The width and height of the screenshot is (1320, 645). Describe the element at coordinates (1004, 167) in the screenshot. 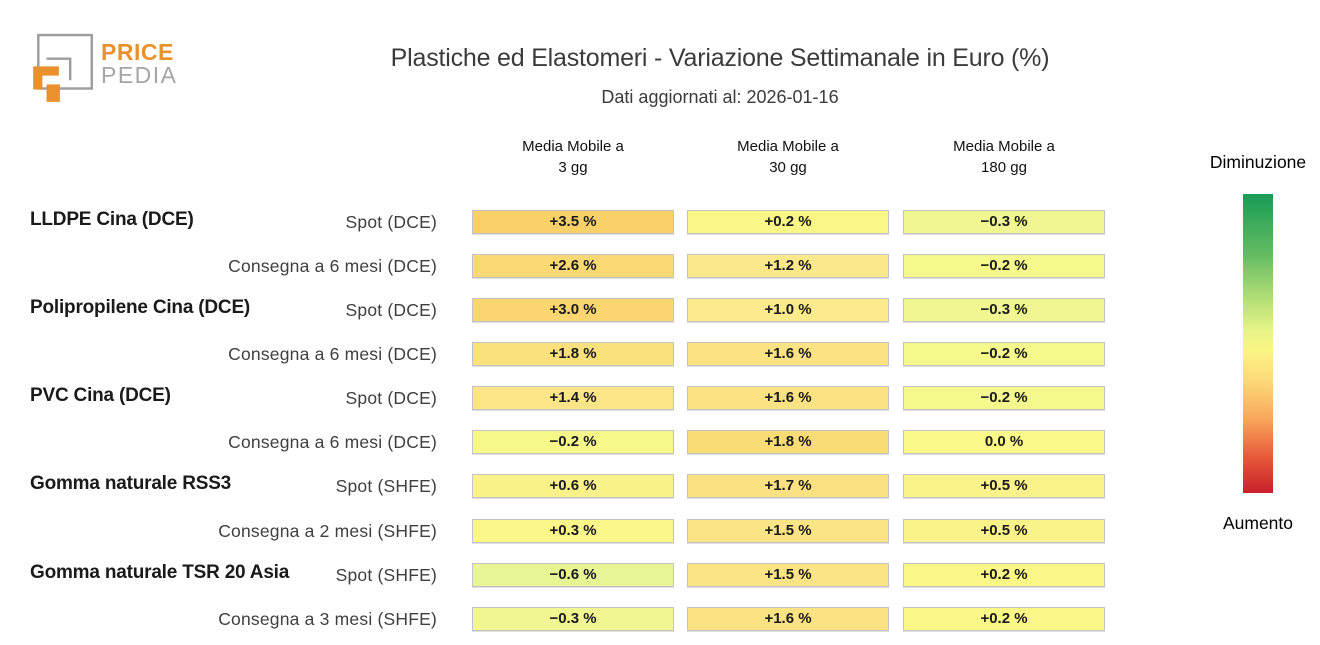

I see `column-header-line2: 180 gg` at that location.